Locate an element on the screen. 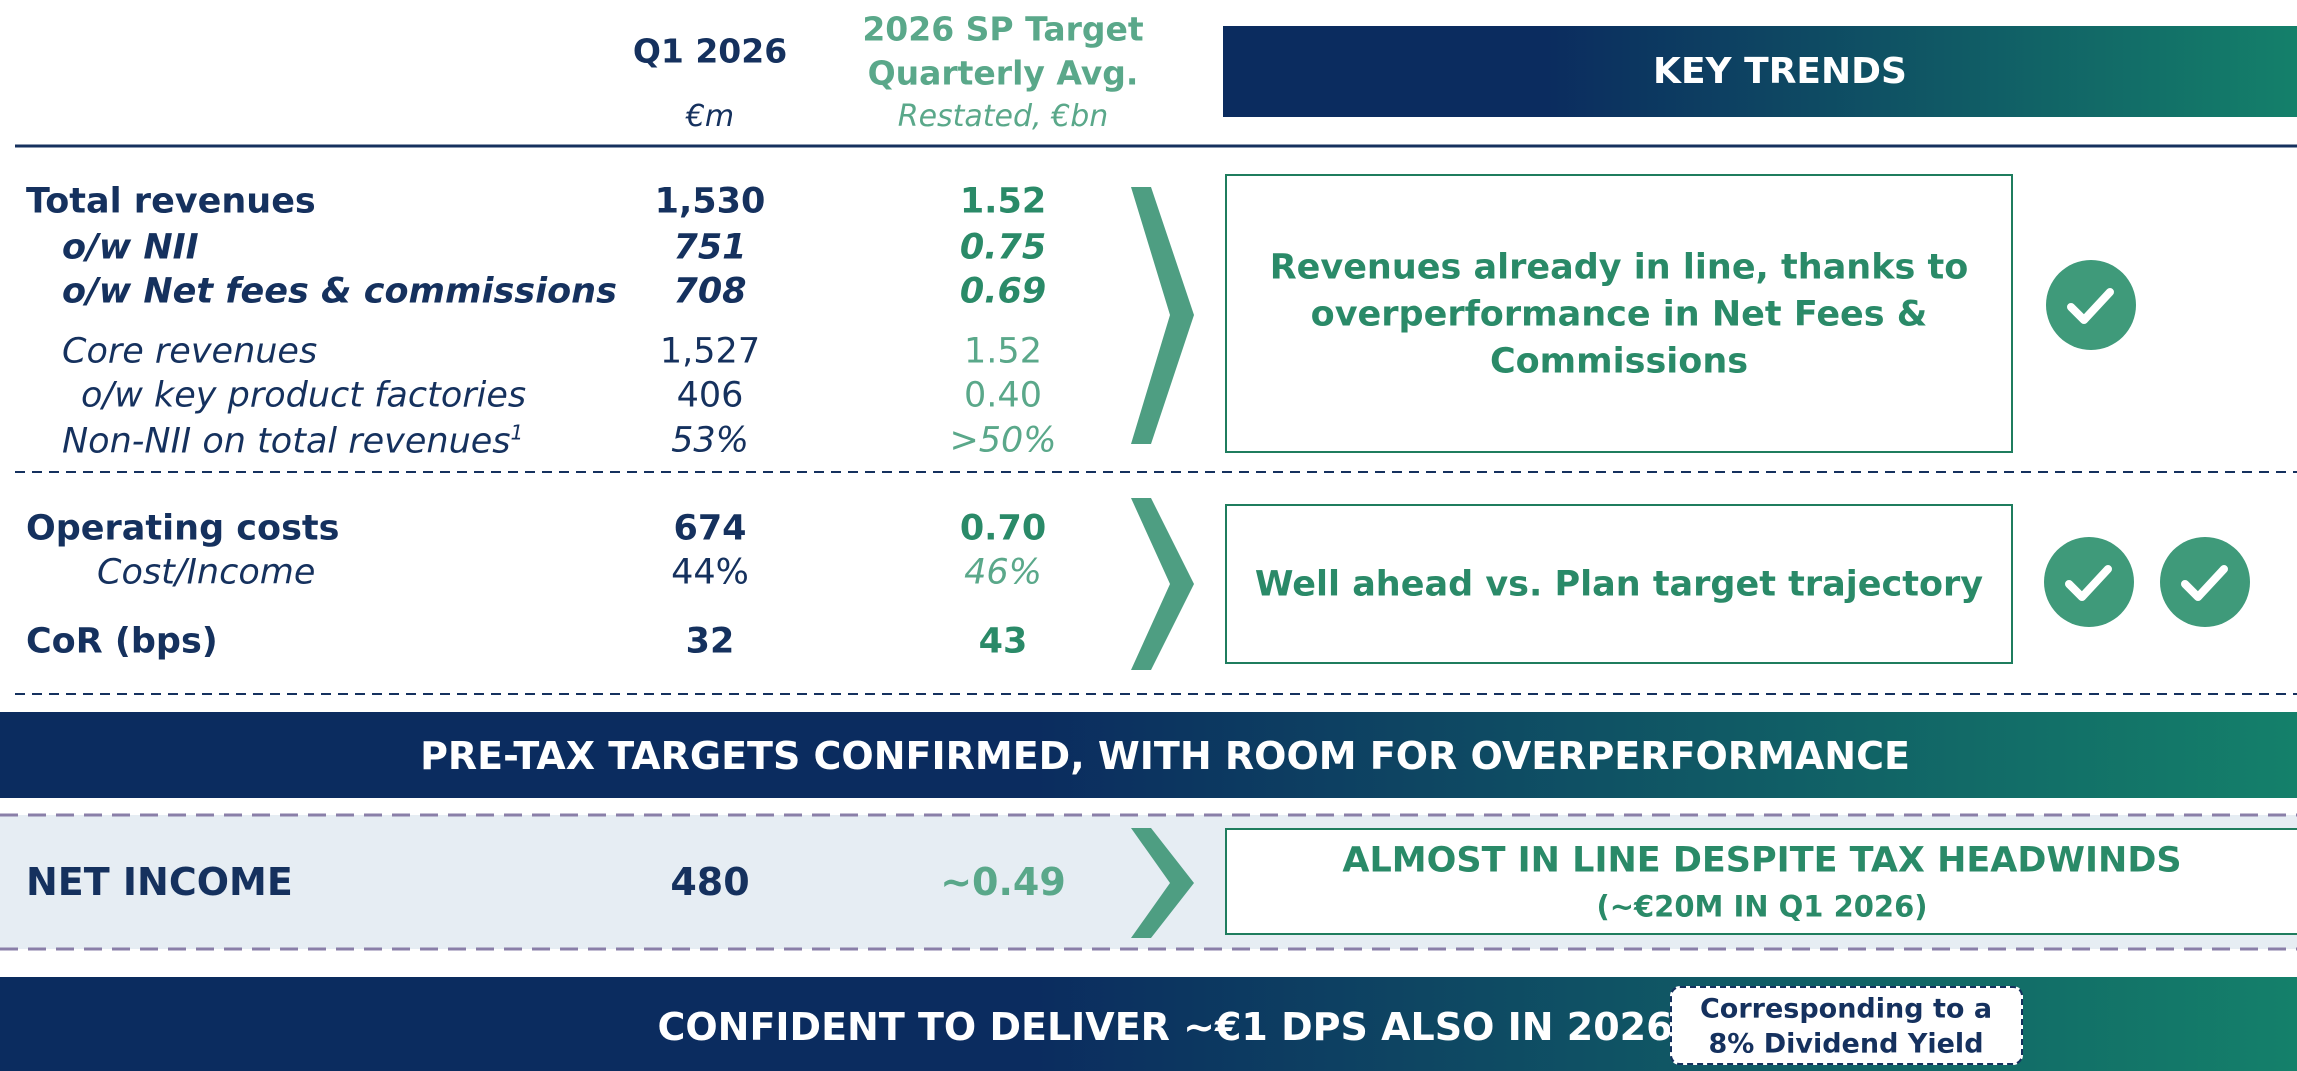 The height and width of the screenshot is (1071, 2297). target-value: >50% is located at coordinates (1003, 440).